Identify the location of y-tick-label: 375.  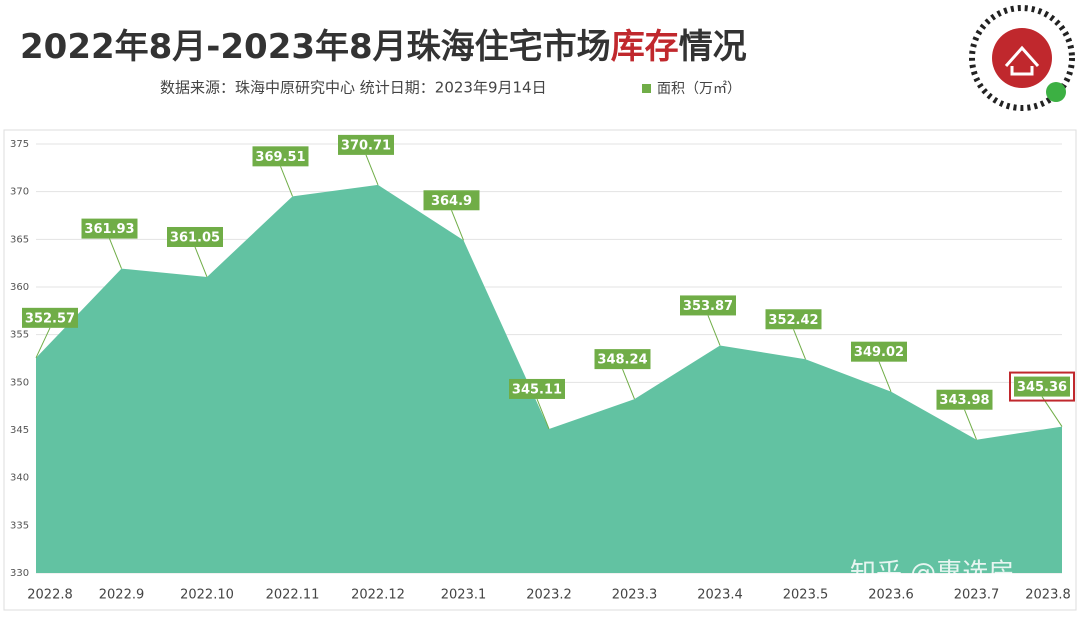
(19, 144).